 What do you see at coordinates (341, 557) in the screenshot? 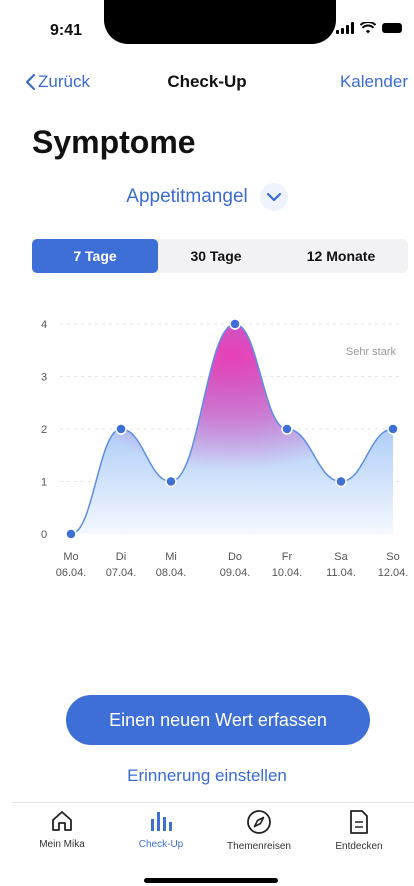
I see `x-day-label: Sa` at bounding box center [341, 557].